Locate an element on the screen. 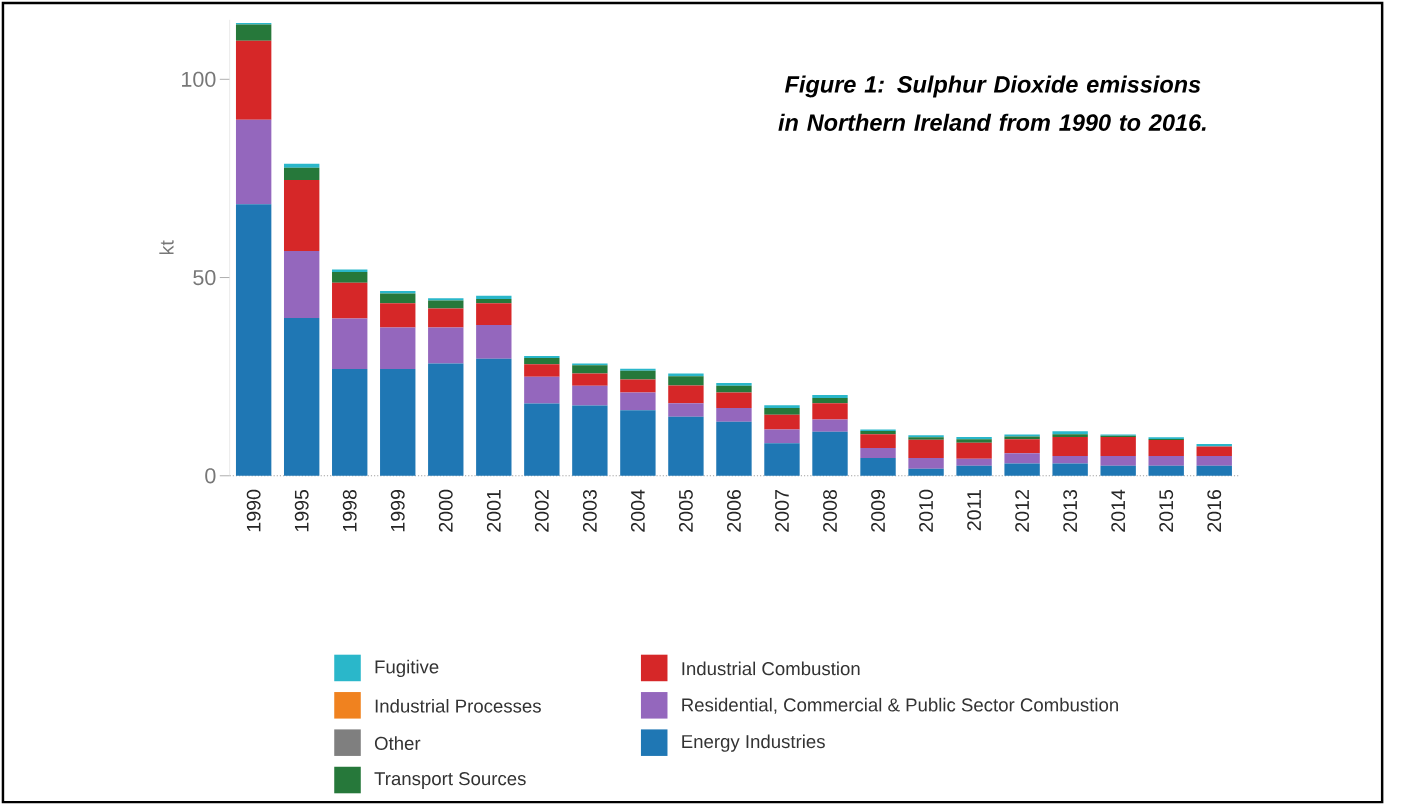 This screenshot has height=805, width=1409. x-tick-label: 2009 is located at coordinates (878, 510).